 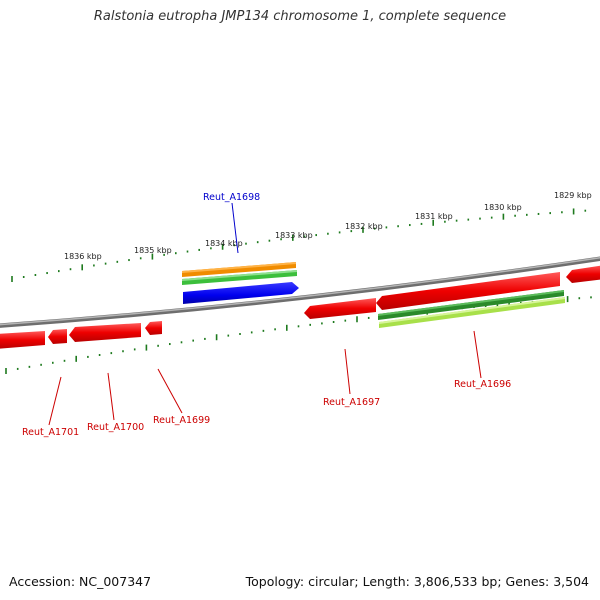 What do you see at coordinates (482, 384) in the screenshot?
I see `gene-label-reut-a1696: Reut_A1696` at bounding box center [482, 384].